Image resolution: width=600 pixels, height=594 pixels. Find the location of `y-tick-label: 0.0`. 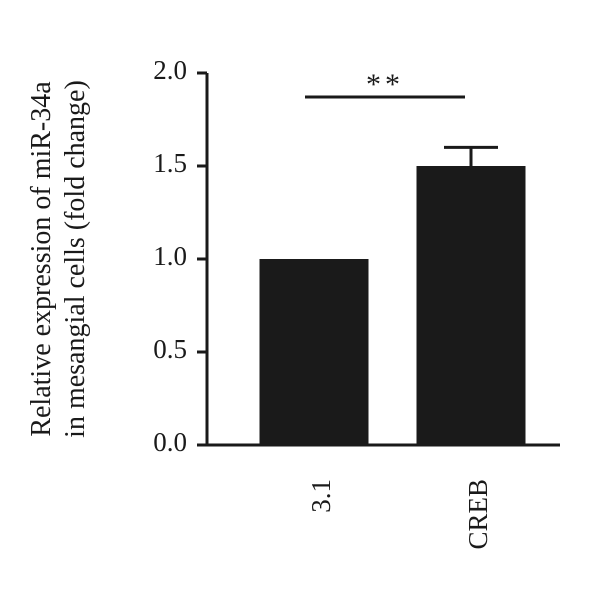

y-tick-label: 0.0 is located at coordinates (170, 442).